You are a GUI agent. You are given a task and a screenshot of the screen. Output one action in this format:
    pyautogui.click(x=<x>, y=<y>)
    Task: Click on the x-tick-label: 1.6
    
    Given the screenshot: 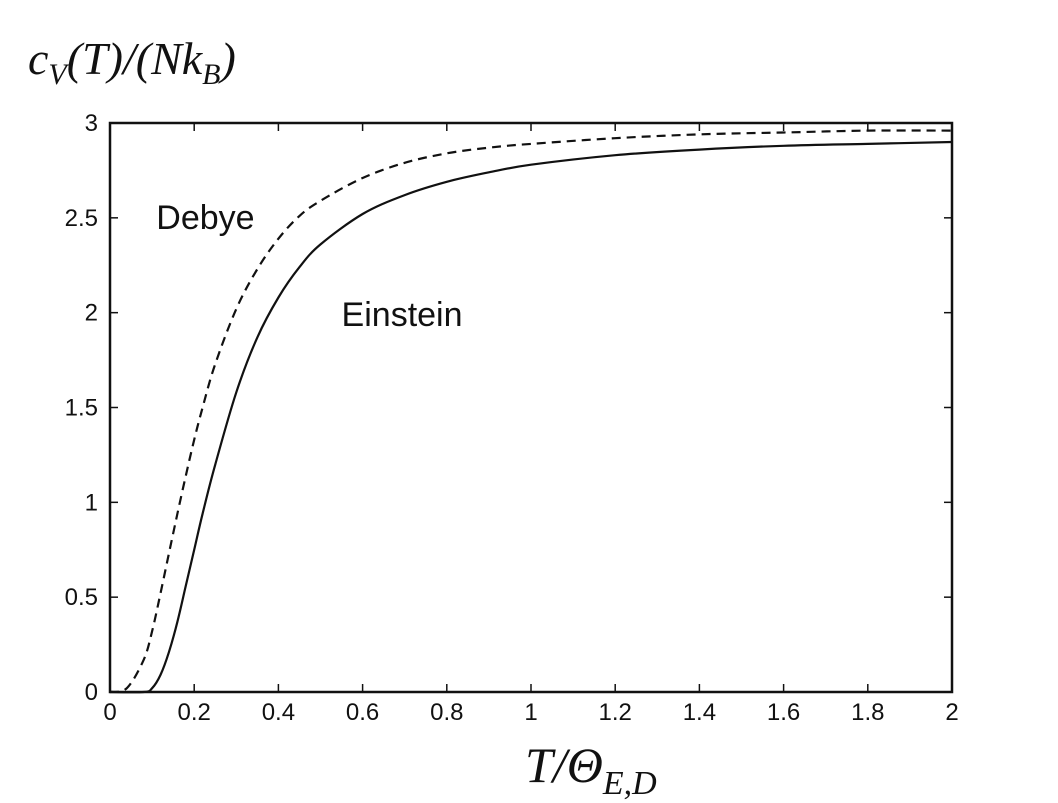 What is the action you would take?
    pyautogui.click(x=783, y=712)
    